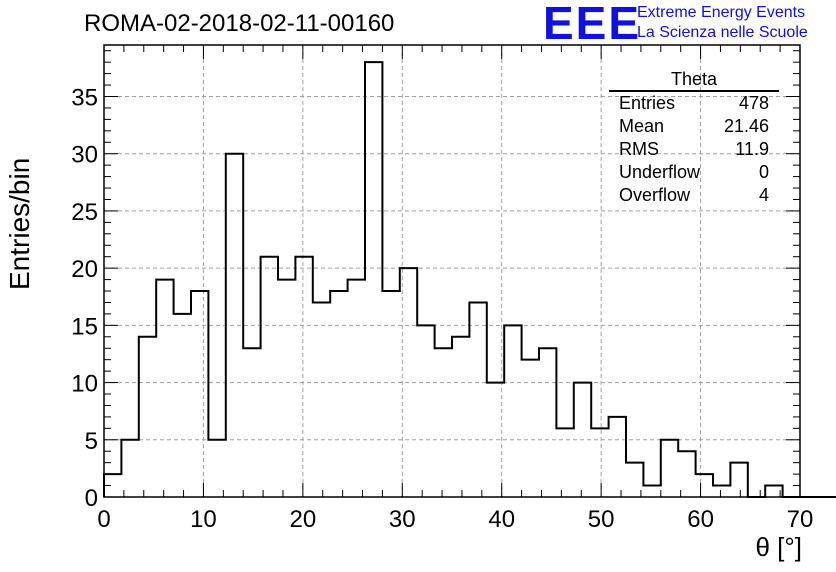 The image size is (836, 572). I want to click on logo-line-1: Extreme Energy Events, so click(721, 12).